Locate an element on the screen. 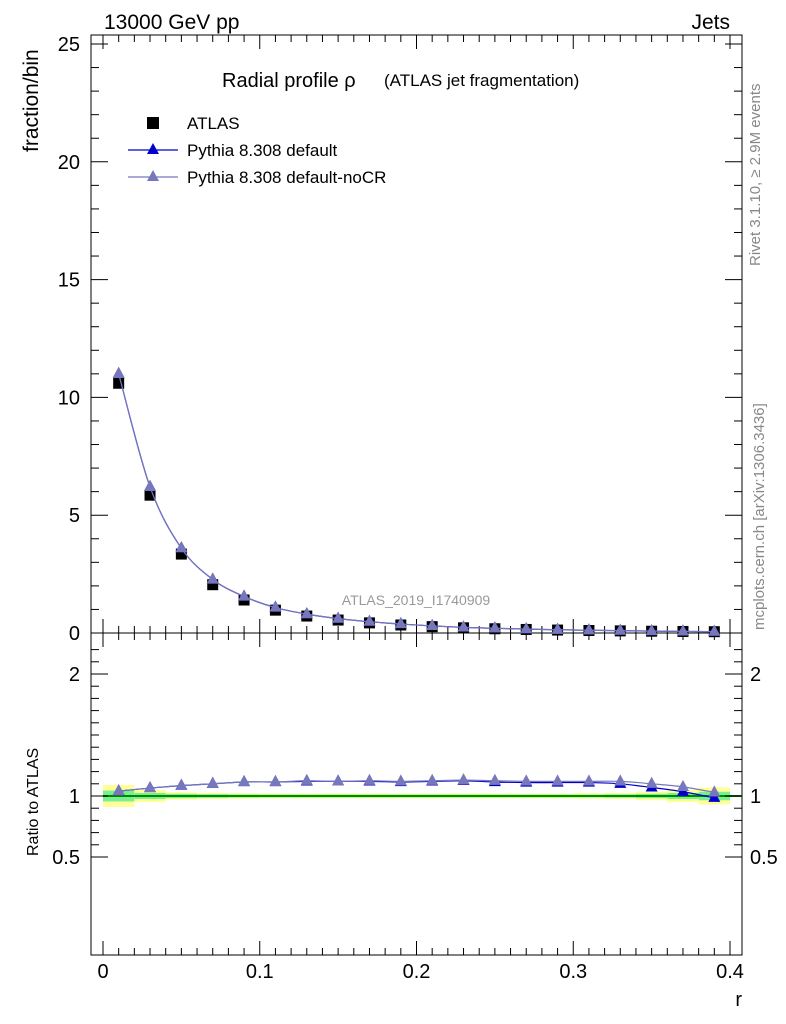 This screenshot has height=1024, width=786. ratio-y-axis-label: Ratio to ATLAS is located at coordinates (33, 802).